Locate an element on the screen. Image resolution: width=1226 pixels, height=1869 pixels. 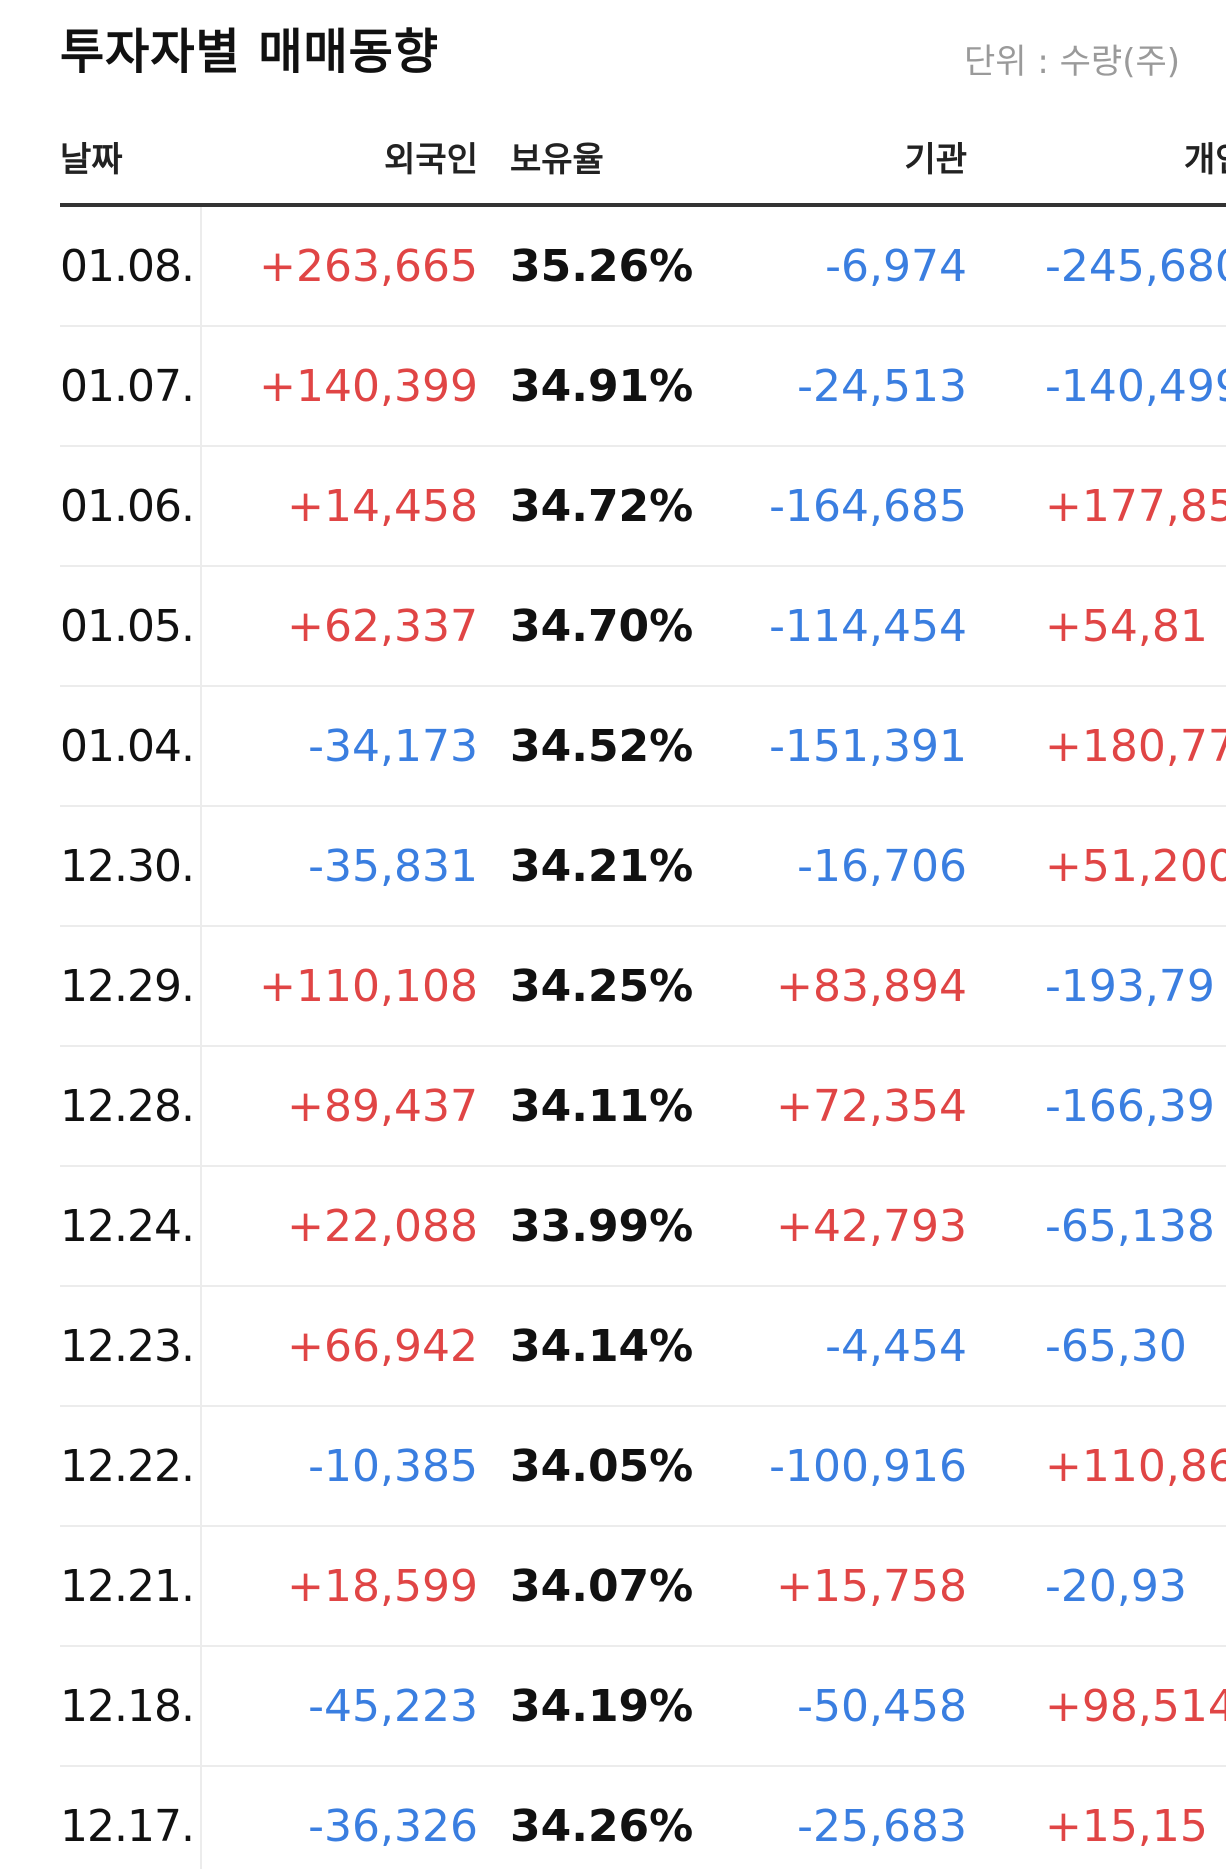
table-row: 01.04. -34,173 34.52% -151,391 +180,778 is located at coordinates (643, 747).